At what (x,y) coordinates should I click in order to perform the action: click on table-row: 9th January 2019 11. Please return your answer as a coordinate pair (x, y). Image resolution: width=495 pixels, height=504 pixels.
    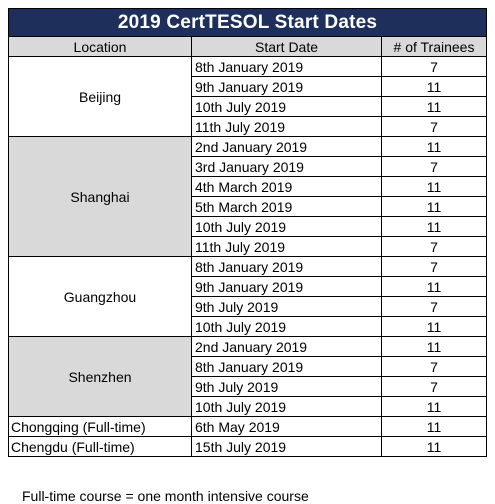
    Looking at the image, I should click on (248, 286).